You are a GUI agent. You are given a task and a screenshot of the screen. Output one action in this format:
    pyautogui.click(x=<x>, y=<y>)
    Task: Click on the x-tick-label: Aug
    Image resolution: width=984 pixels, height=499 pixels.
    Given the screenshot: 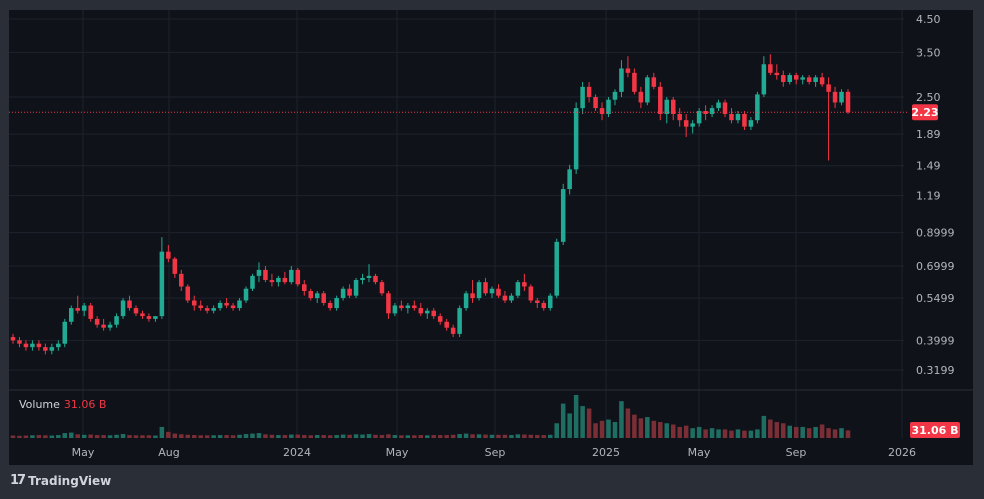 What is the action you would take?
    pyautogui.click(x=168, y=452)
    